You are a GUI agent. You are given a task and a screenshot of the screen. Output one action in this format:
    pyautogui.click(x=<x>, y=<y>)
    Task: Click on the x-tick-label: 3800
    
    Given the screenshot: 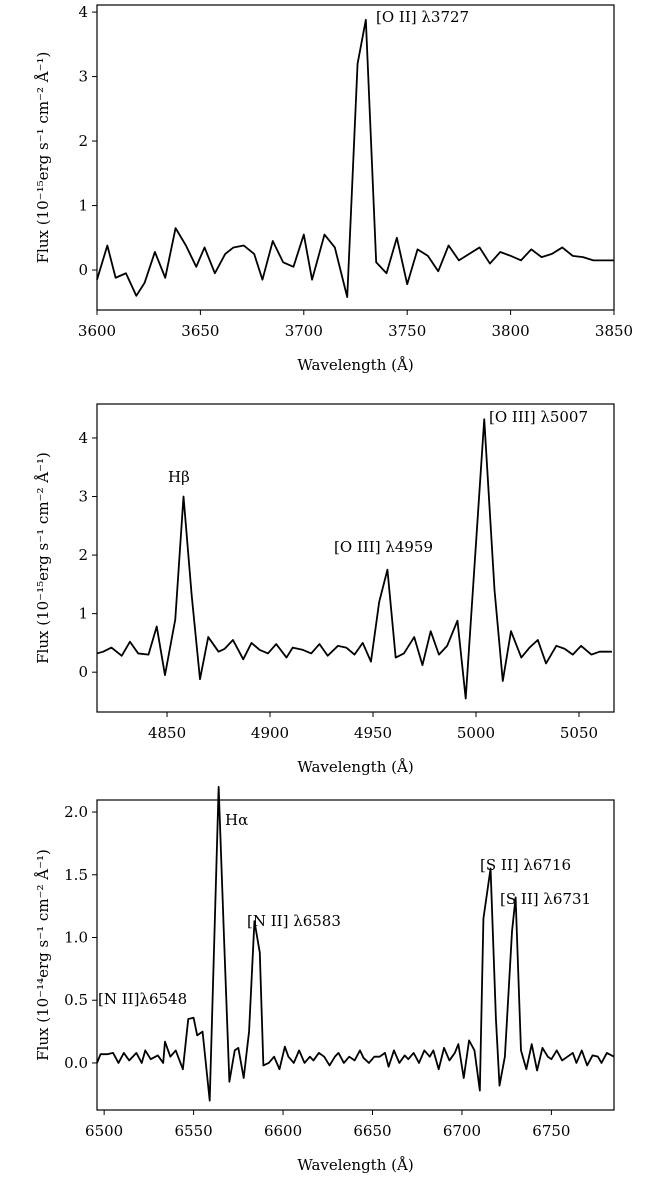 What is the action you would take?
    pyautogui.click(x=511, y=331)
    